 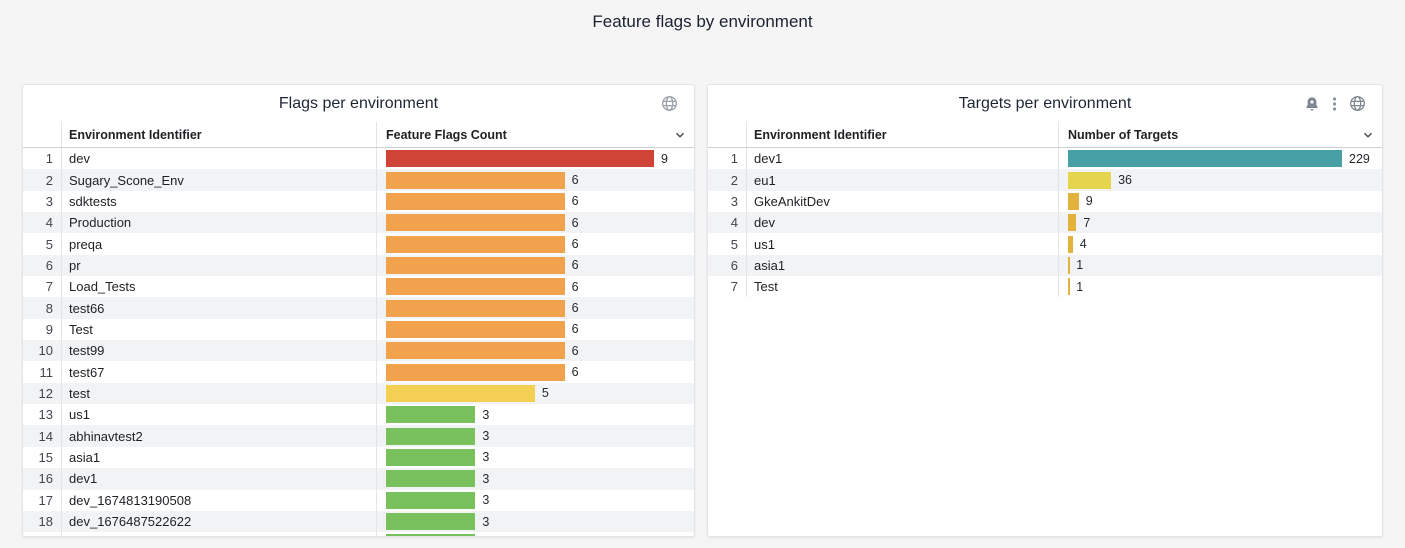 What do you see at coordinates (1080, 265) in the screenshot?
I see `bar-value-label: 1` at bounding box center [1080, 265].